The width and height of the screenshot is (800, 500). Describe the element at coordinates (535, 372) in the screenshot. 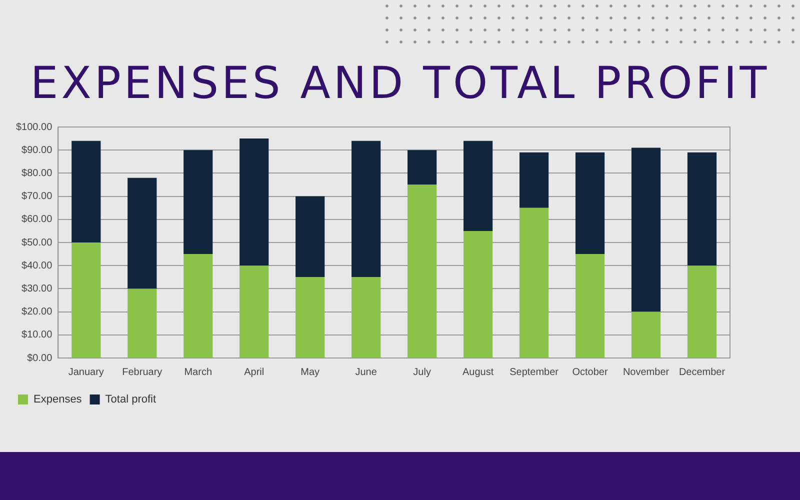

I see `x-tick-label: September` at that location.